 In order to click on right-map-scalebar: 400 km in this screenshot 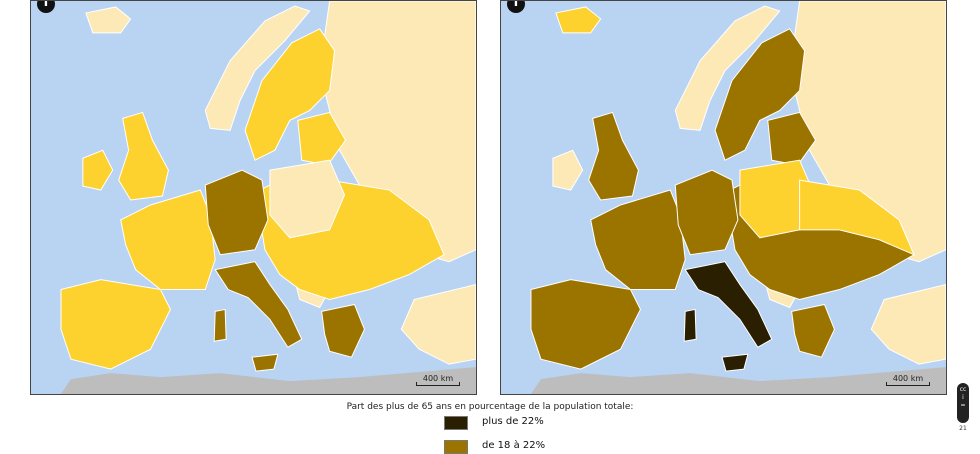, I will do `click(908, 381)`.